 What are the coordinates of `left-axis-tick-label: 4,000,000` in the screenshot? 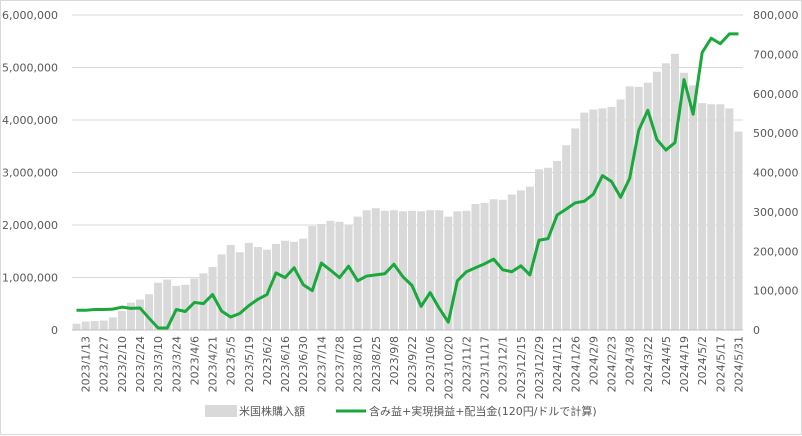 It's located at (30, 120).